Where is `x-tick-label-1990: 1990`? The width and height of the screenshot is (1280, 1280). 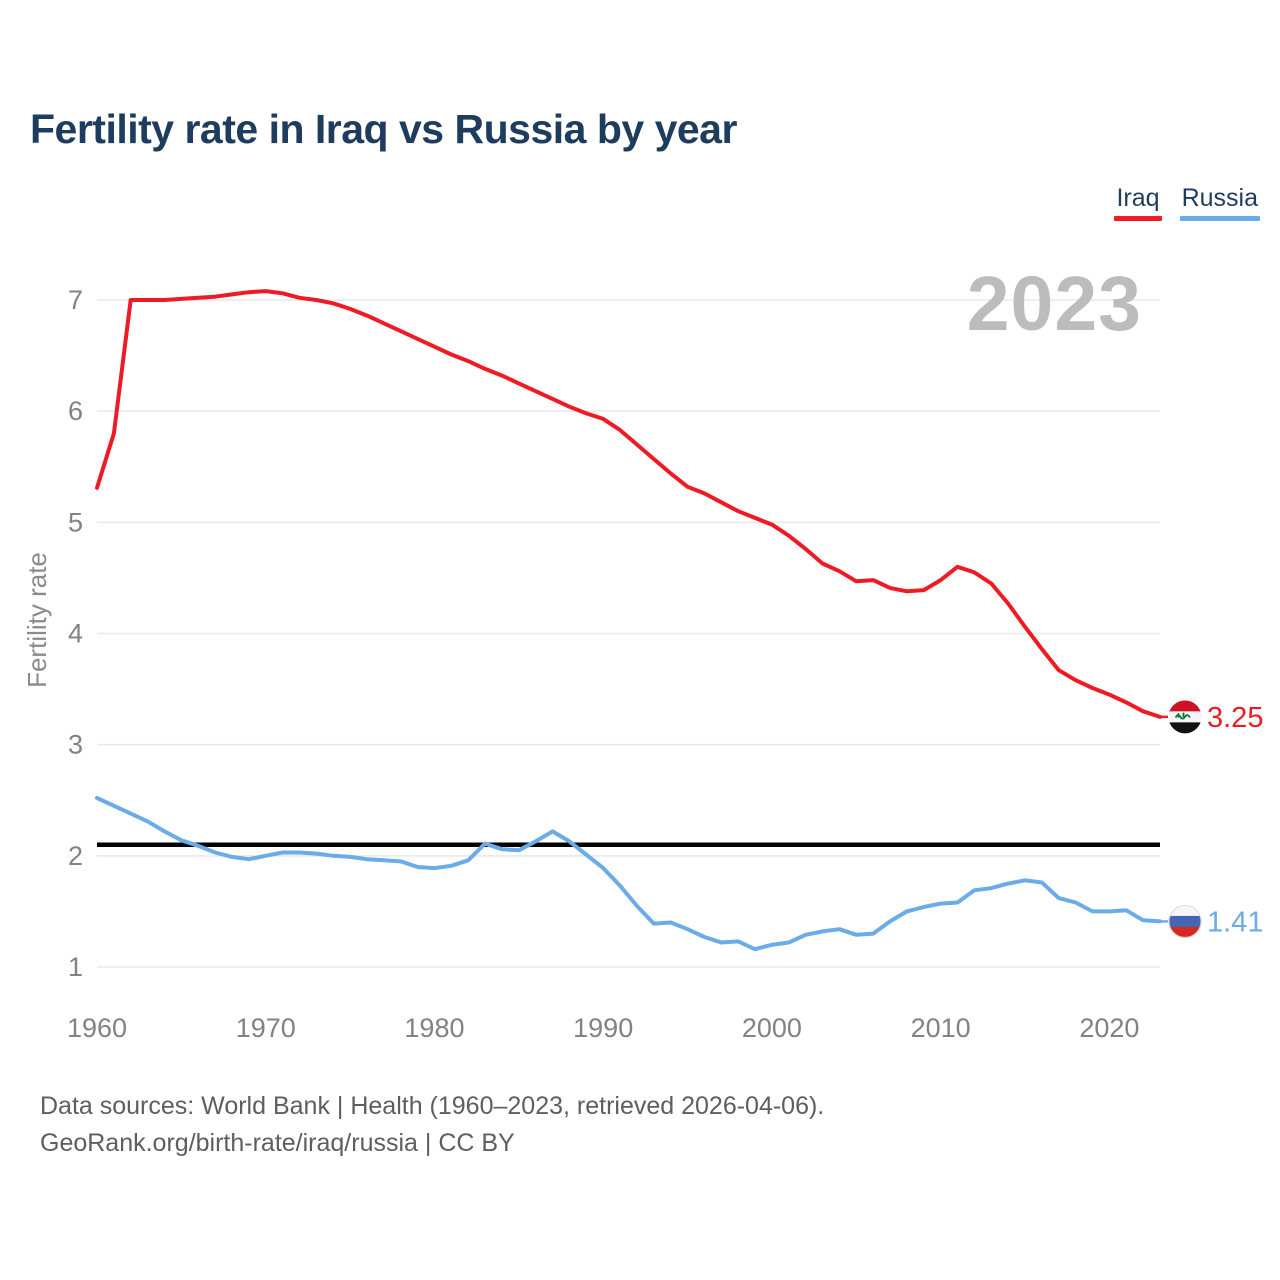
x-tick-label-1990: 1990 is located at coordinates (603, 1028).